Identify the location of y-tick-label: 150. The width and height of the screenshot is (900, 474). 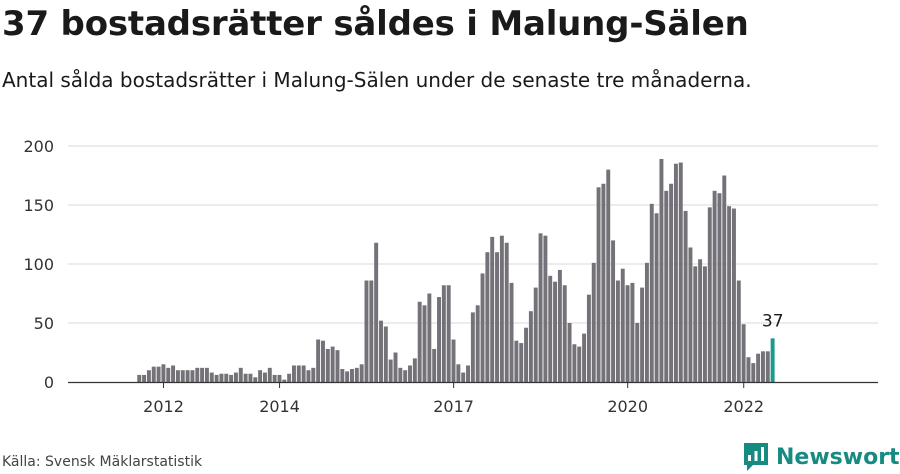
(38, 205).